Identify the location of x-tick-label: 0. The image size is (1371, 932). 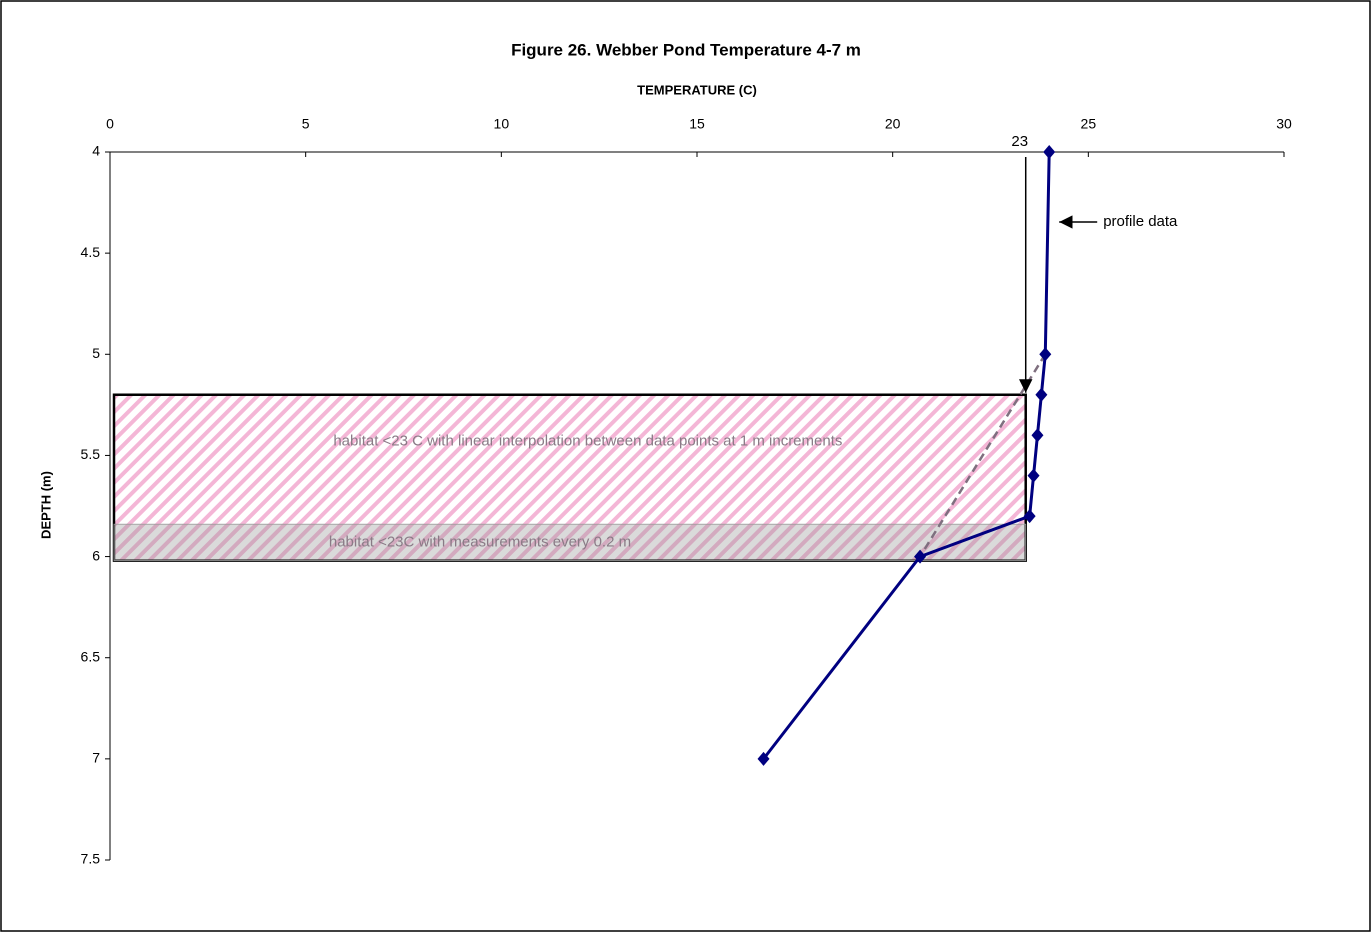
(110, 124).